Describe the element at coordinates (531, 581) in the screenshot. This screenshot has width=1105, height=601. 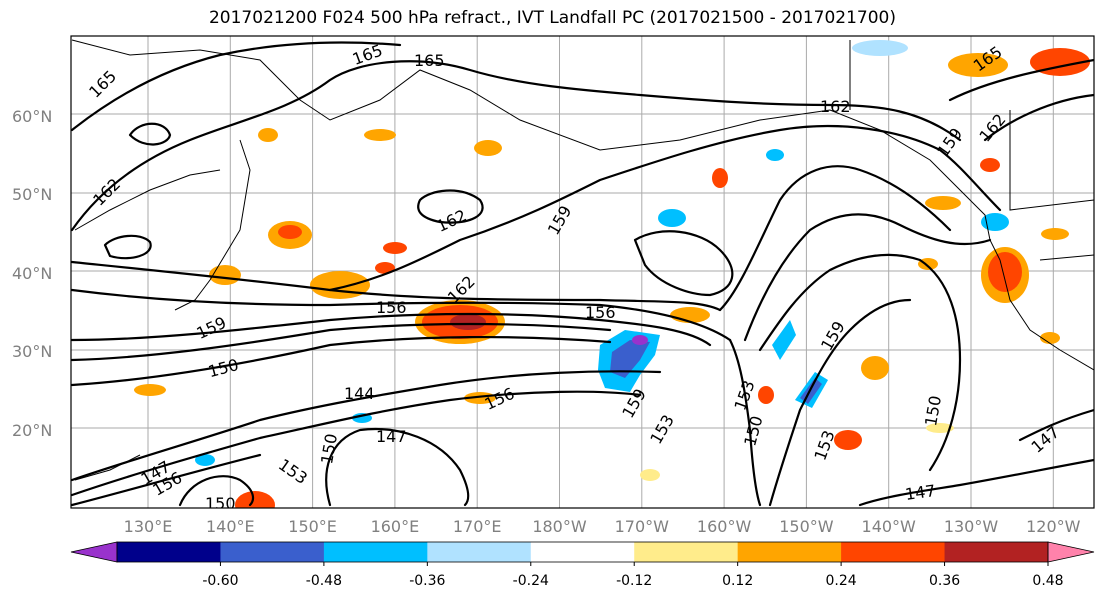
I see `colorbar-tick-label: -0.24` at that location.